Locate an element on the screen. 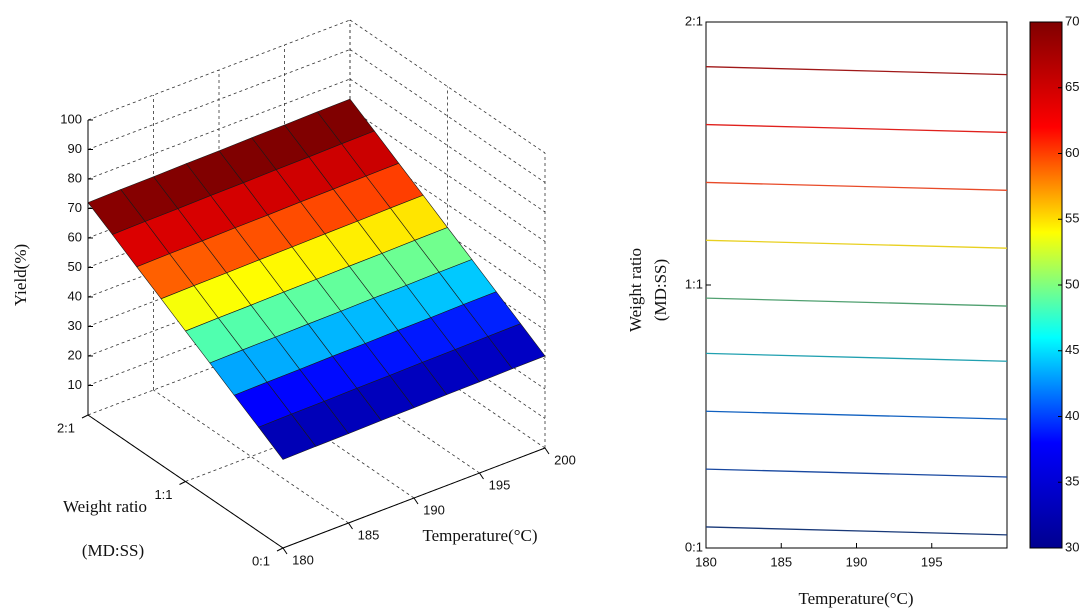 This screenshot has width=1082, height=612. colorbar-tick-label: 40 is located at coordinates (1072, 415).